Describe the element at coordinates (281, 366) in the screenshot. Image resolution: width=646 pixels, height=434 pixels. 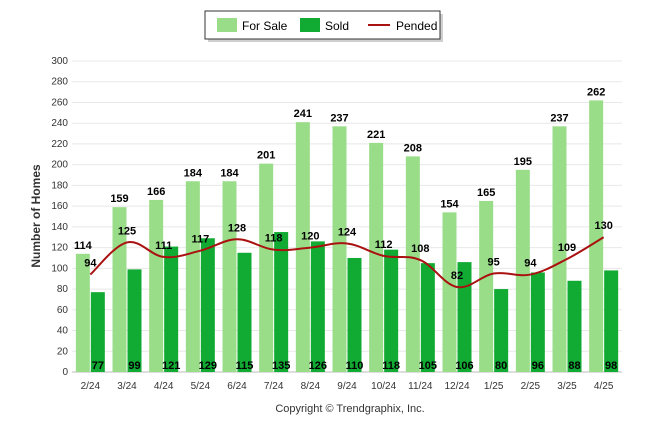
I see `data-label-sold: 135` at that location.